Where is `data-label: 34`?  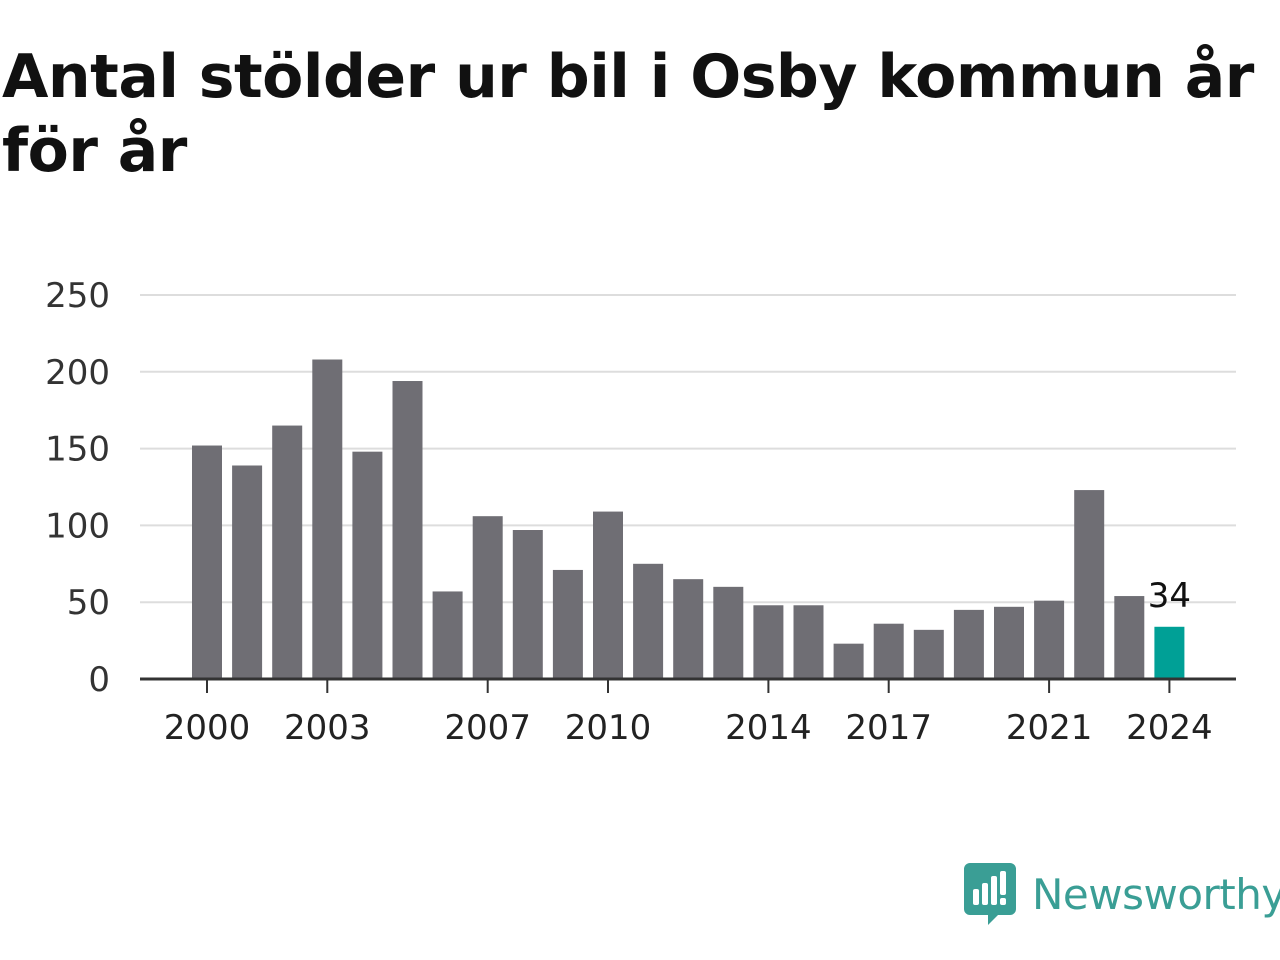
data-label: 34 is located at coordinates (1169, 596).